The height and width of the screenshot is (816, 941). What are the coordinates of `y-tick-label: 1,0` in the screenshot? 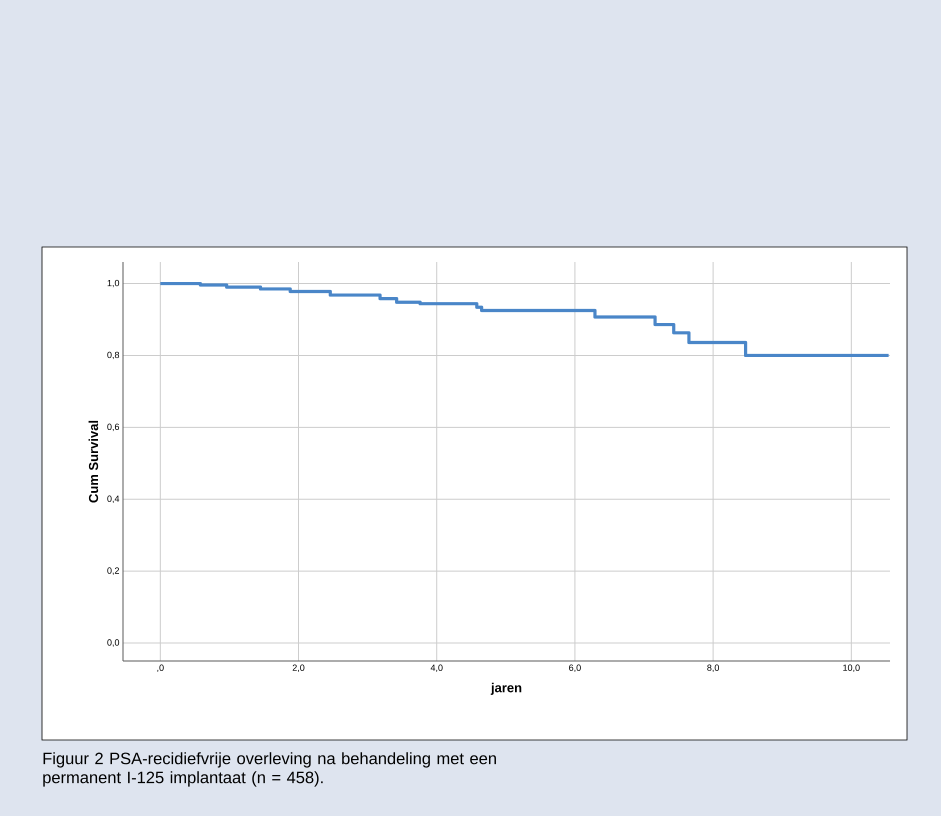 It's located at (114, 284).